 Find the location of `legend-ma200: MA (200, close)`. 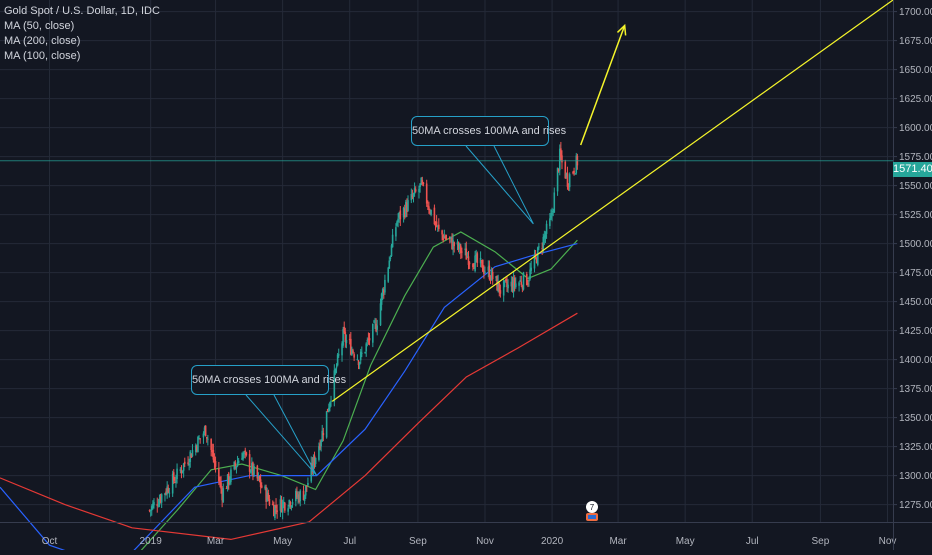

legend-ma200: MA (200, close) is located at coordinates (42, 41).